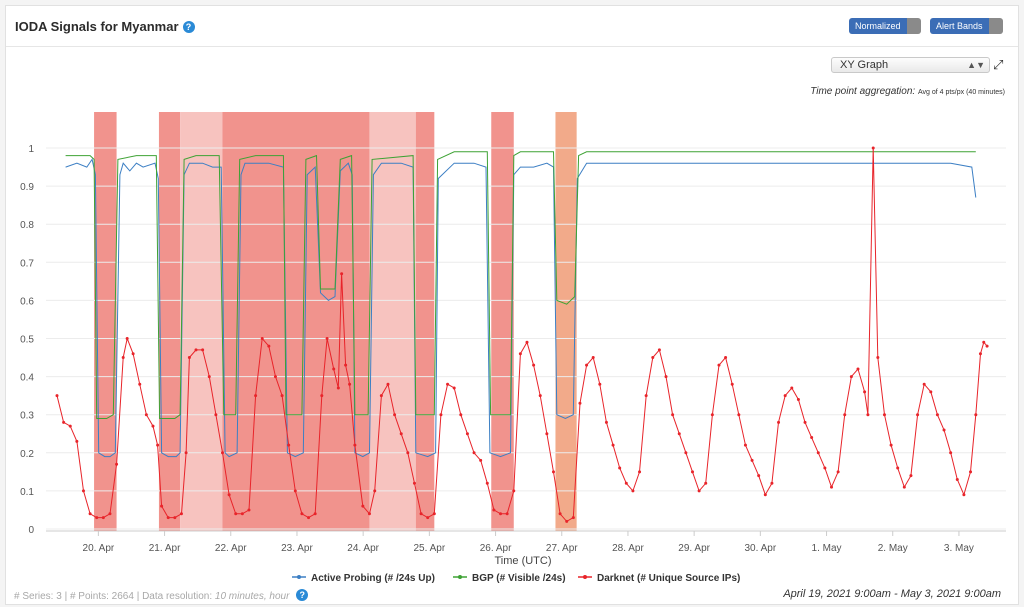 The height and width of the screenshot is (607, 1024). Describe the element at coordinates (959, 548) in the screenshot. I see `x-tick-label: 3. May` at that location.